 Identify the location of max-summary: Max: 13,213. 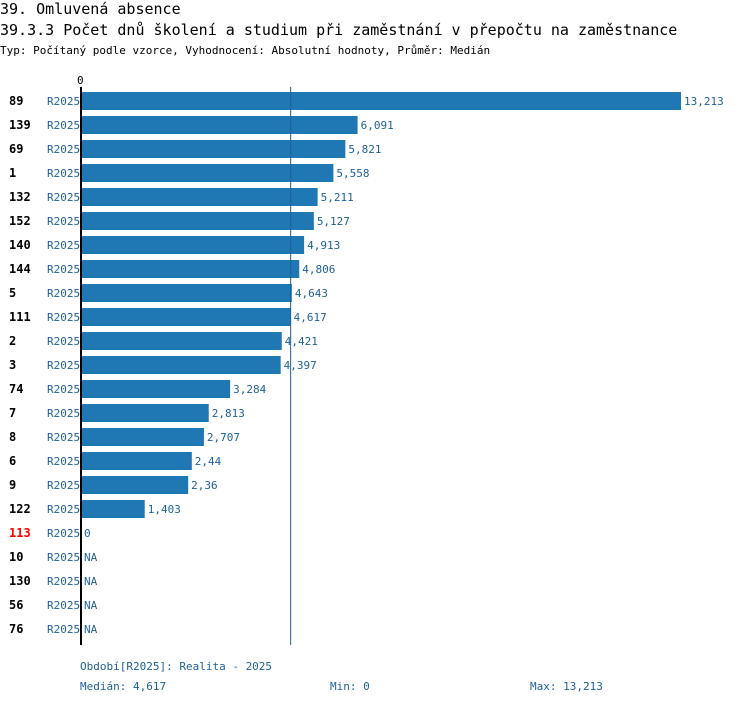
(566, 686).